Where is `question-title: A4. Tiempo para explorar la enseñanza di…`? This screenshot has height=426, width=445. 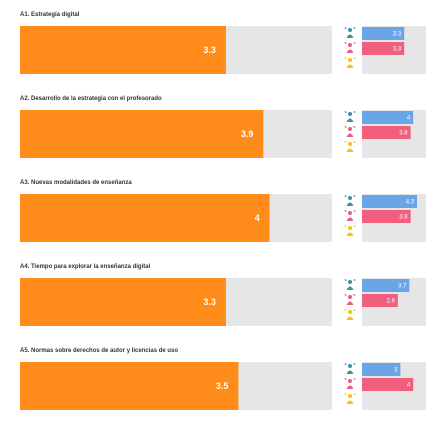
question-title: A4. Tiempo para explorar la enseñanza di… is located at coordinates (85, 267).